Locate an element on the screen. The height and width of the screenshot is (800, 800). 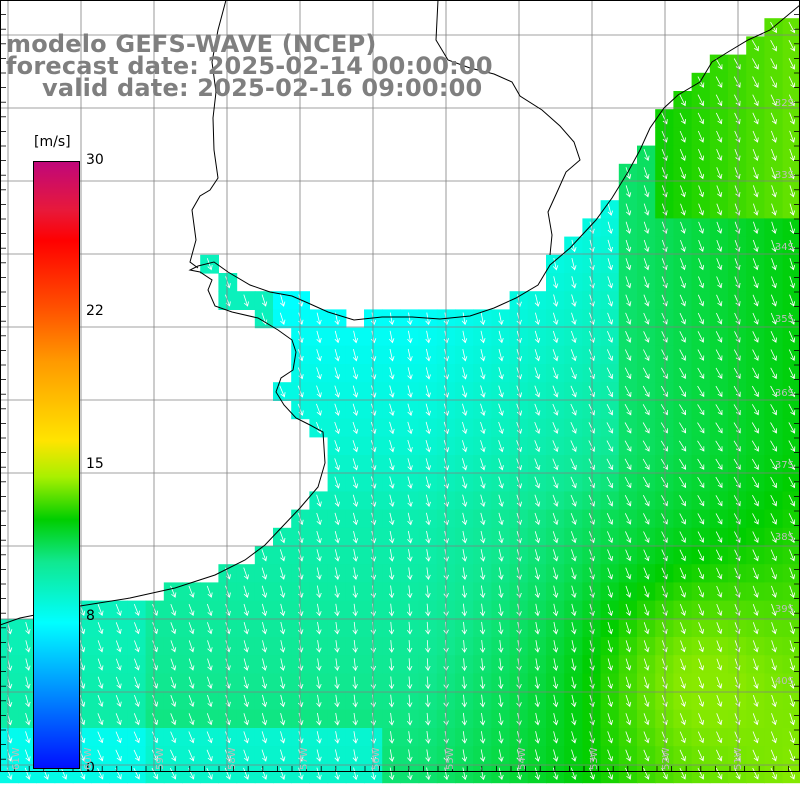
lon-label: 58W is located at coordinates (232, 758).